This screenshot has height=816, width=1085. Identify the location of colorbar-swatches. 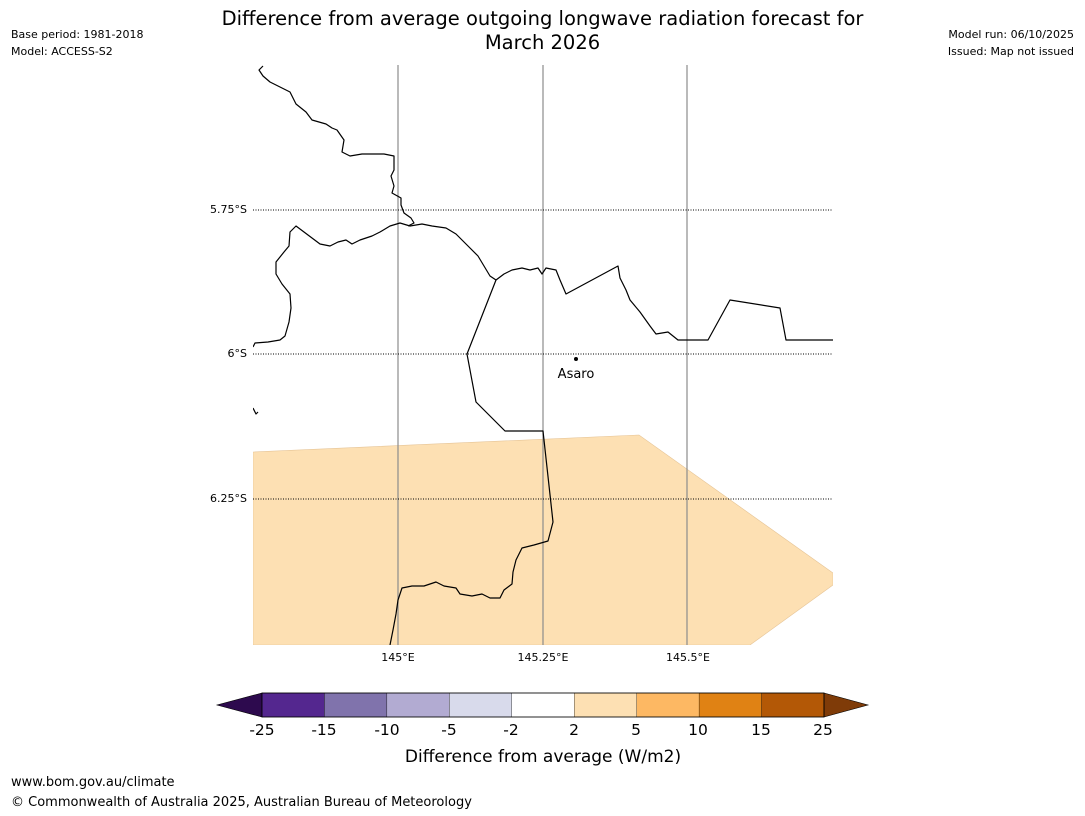
(542, 705).